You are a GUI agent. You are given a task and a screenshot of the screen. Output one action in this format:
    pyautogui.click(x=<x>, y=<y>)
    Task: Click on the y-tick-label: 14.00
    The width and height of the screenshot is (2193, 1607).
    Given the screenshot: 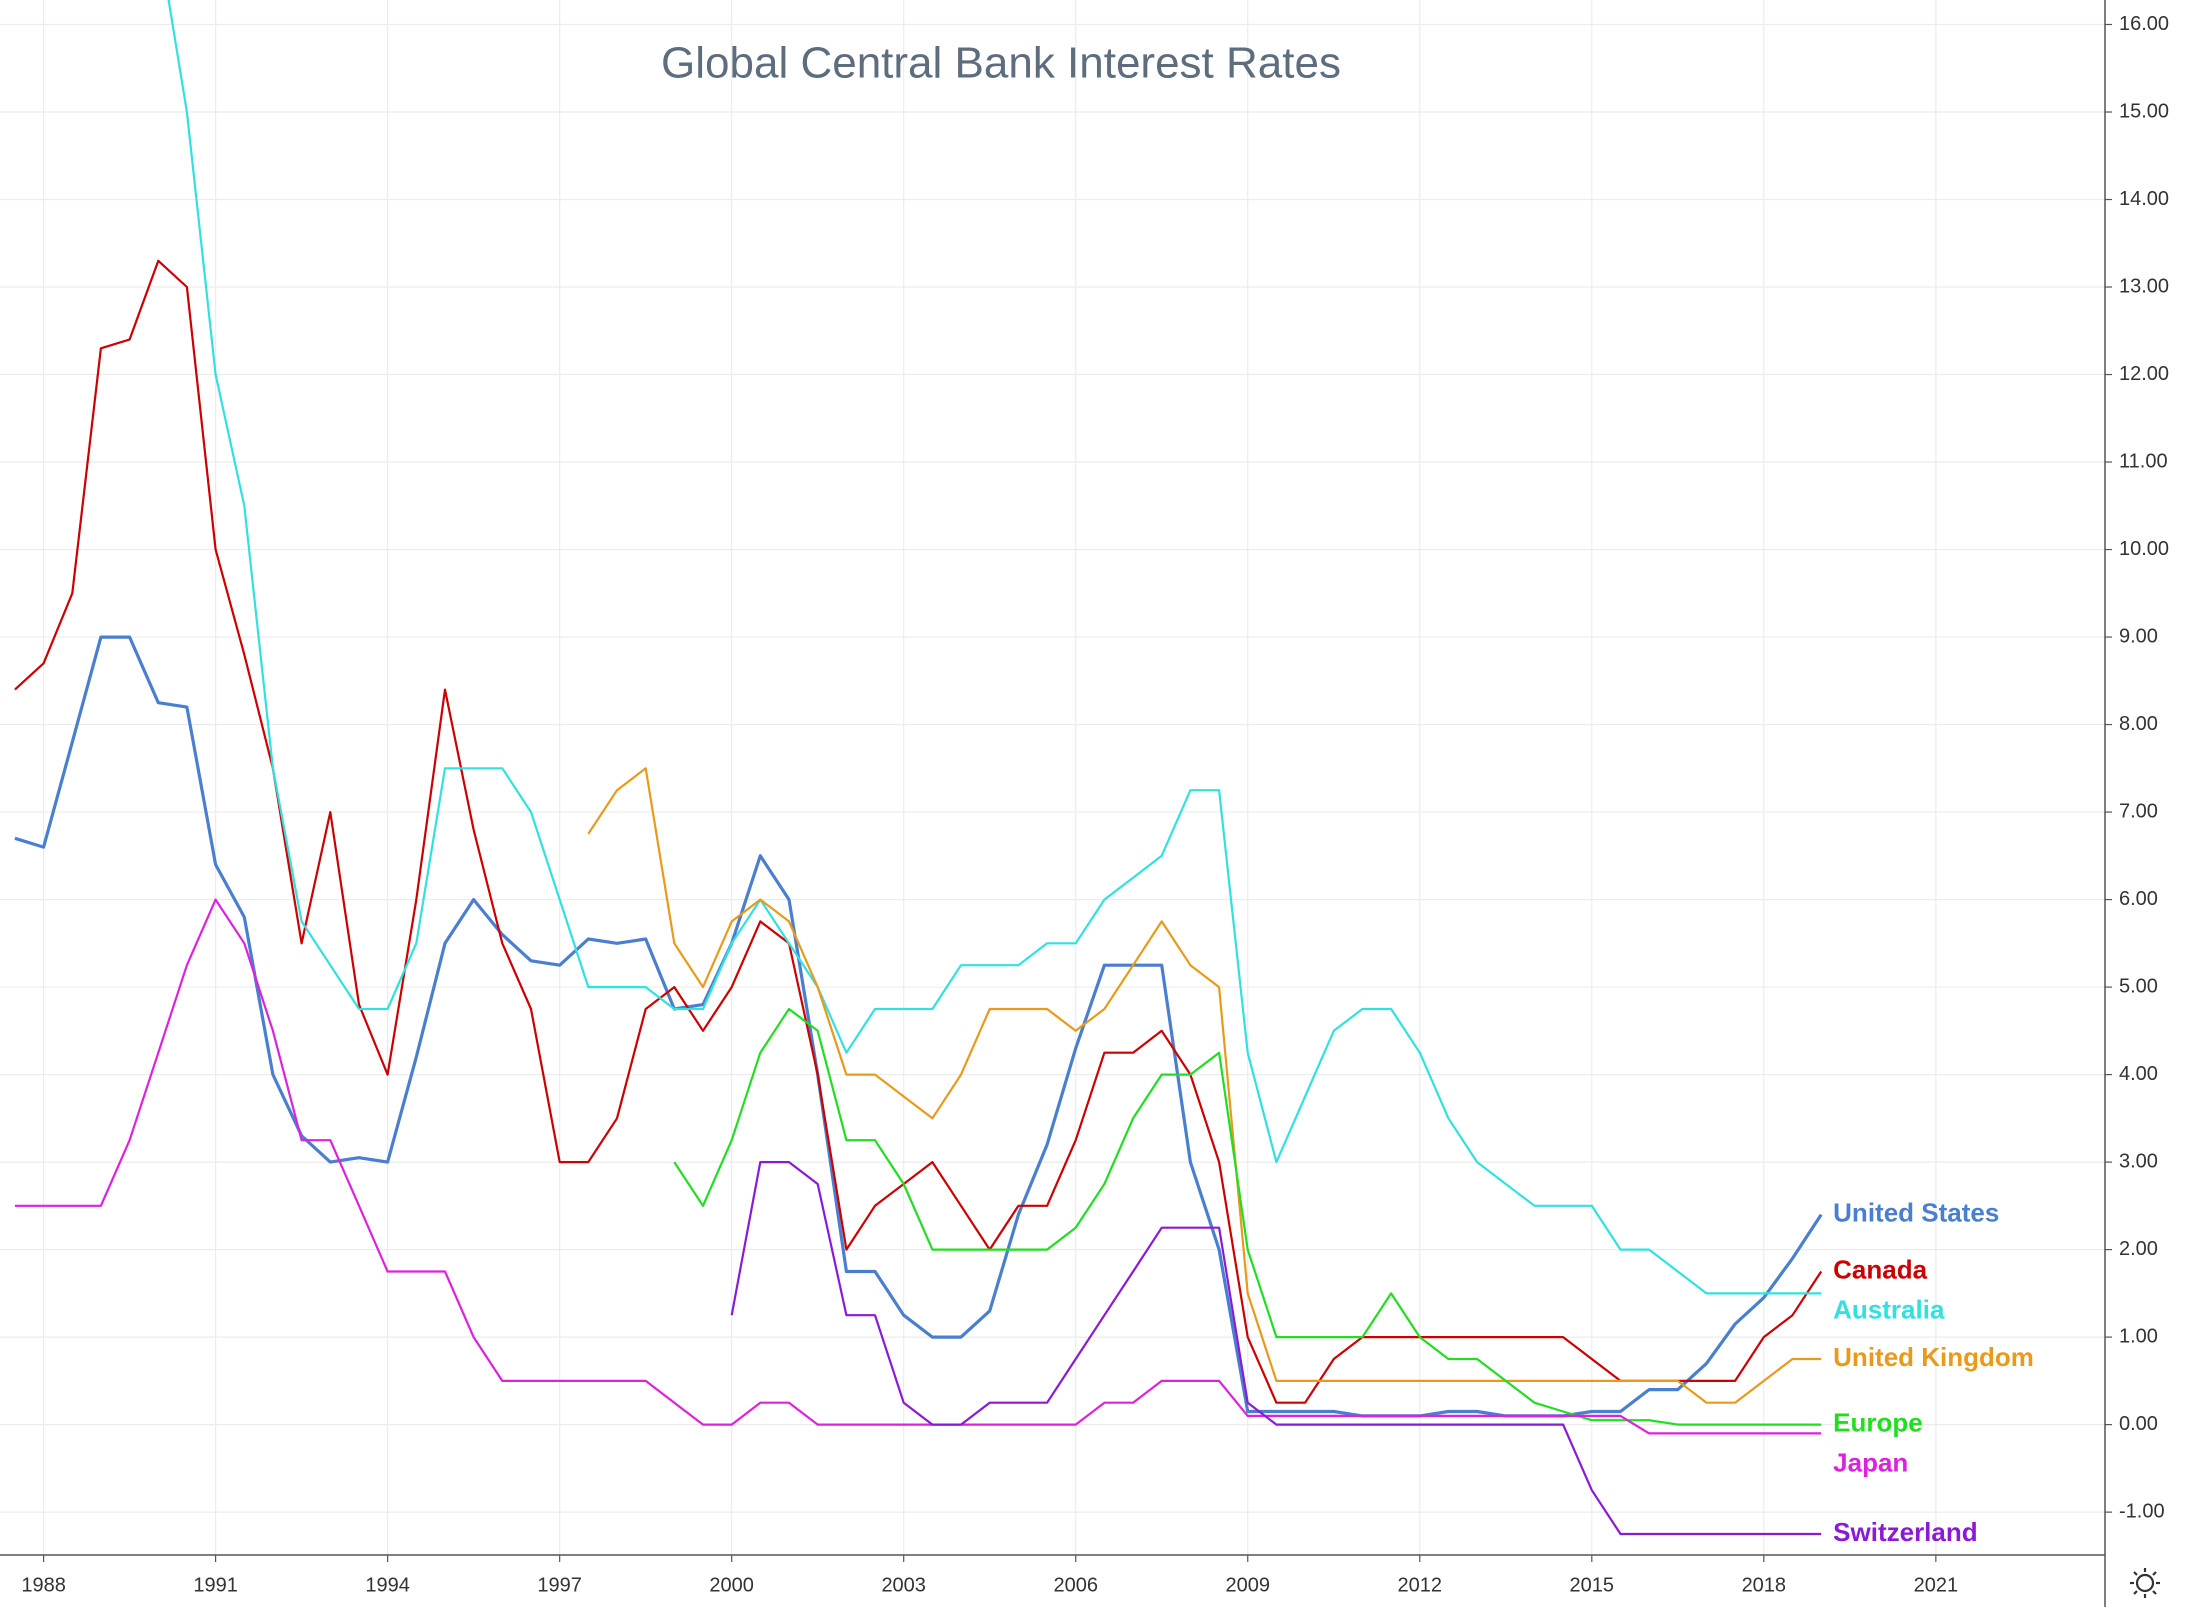 What is the action you would take?
    pyautogui.click(x=2144, y=199)
    